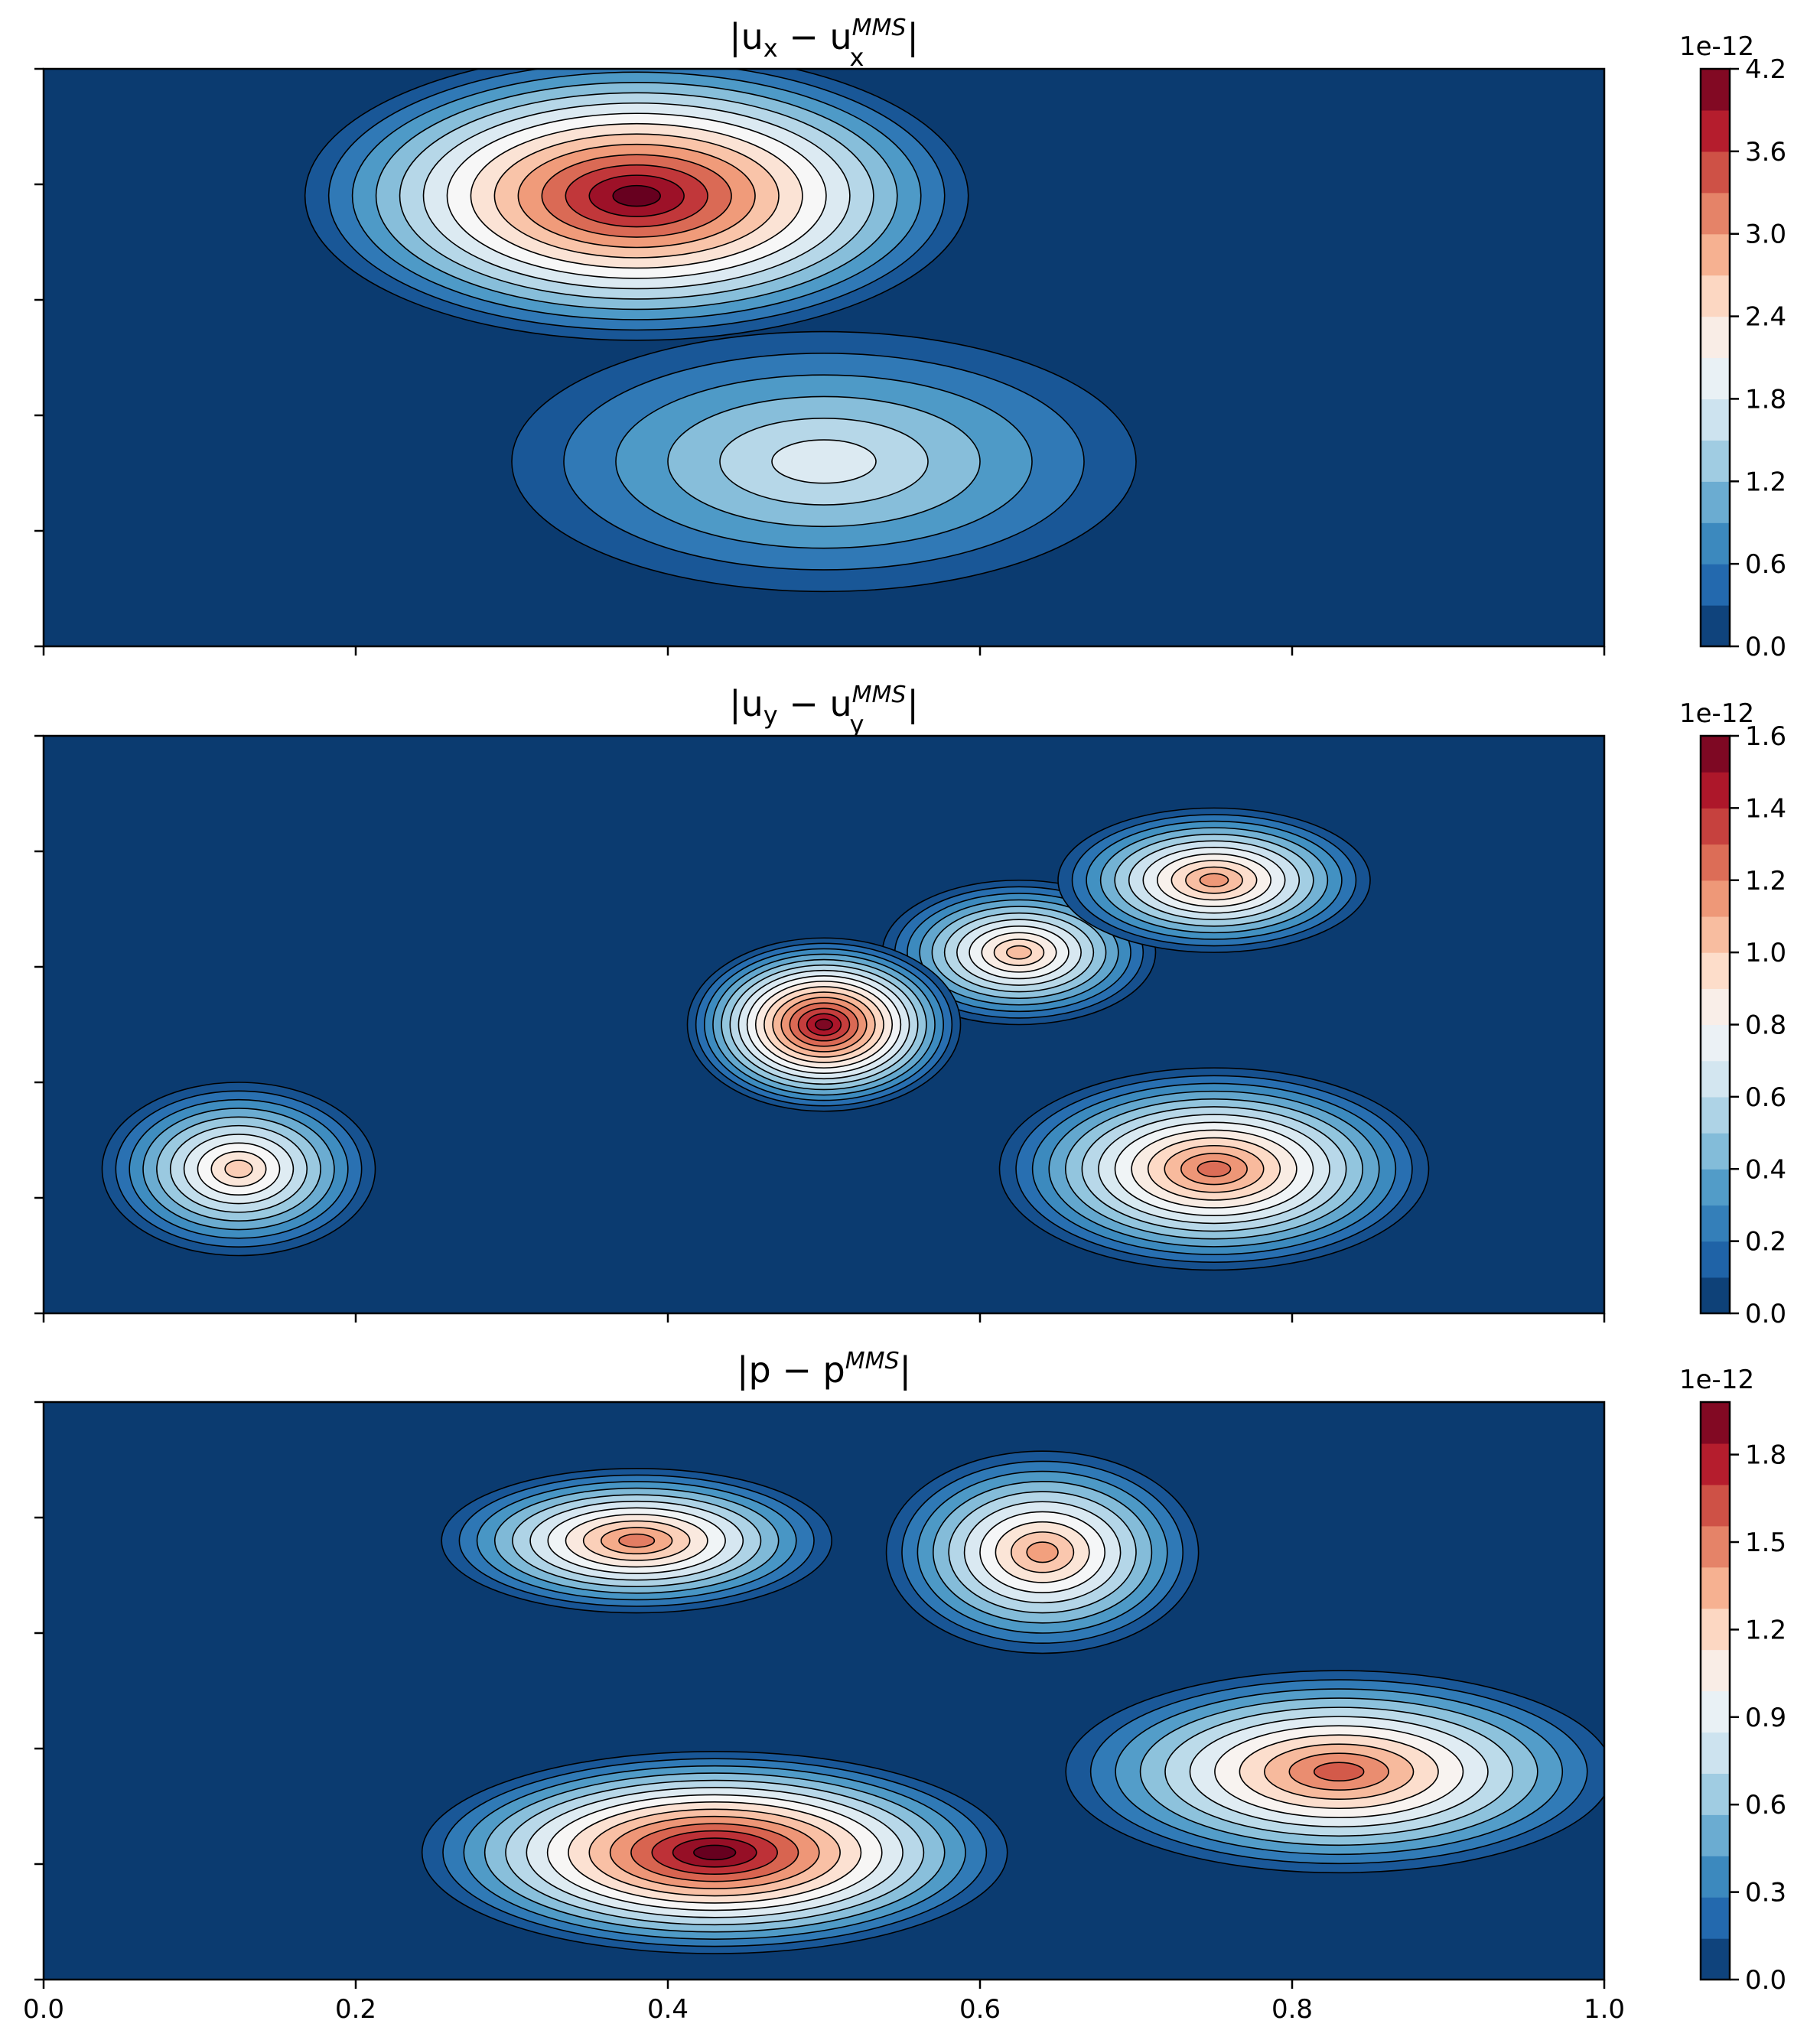 Image resolution: width=1820 pixels, height=2040 pixels. What do you see at coordinates (43, 2009) in the screenshot?
I see `x-tick-label: 0.0` at bounding box center [43, 2009].